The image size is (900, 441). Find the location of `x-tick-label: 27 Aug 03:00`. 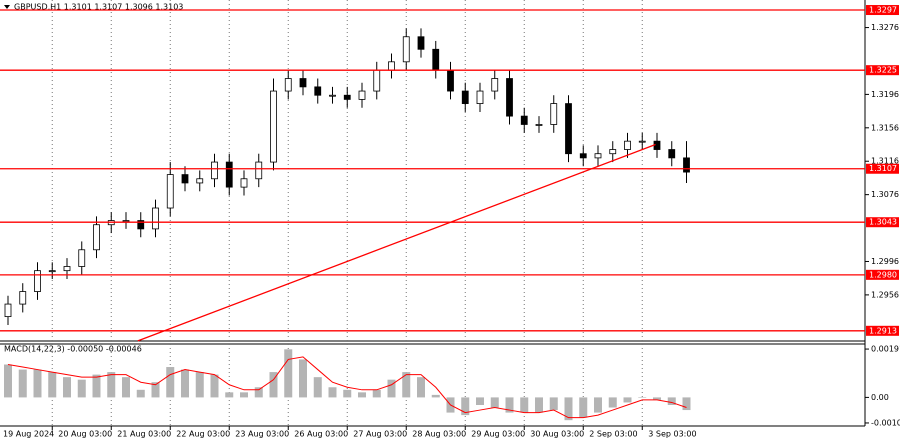

x-tick-label: 27 Aug 03:00 is located at coordinates (380, 434).